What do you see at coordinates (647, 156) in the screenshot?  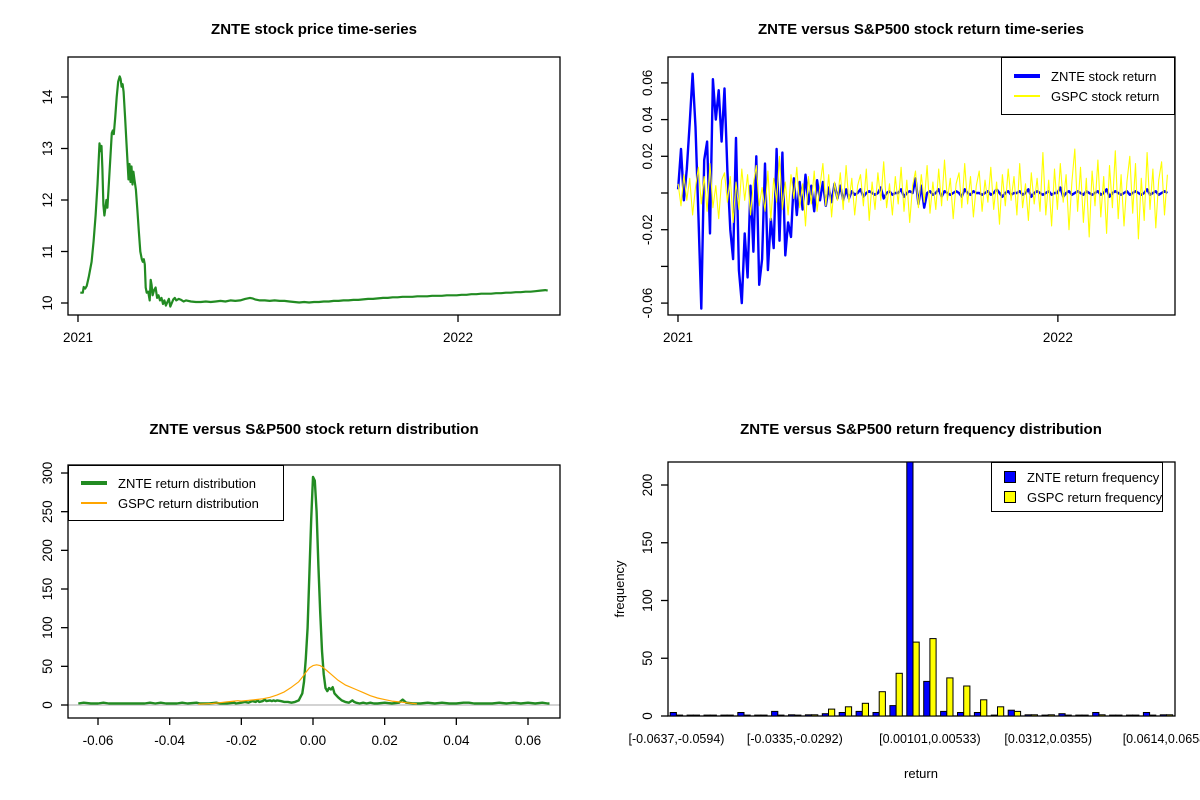 I see `y-tick-label: 0.02` at bounding box center [647, 156].